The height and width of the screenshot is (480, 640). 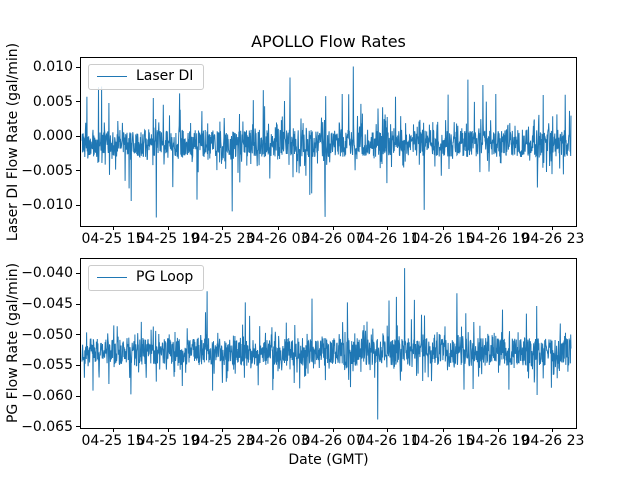 What do you see at coordinates (52, 101) in the screenshot?
I see `y-tick-label: 0.005` at bounding box center [52, 101].